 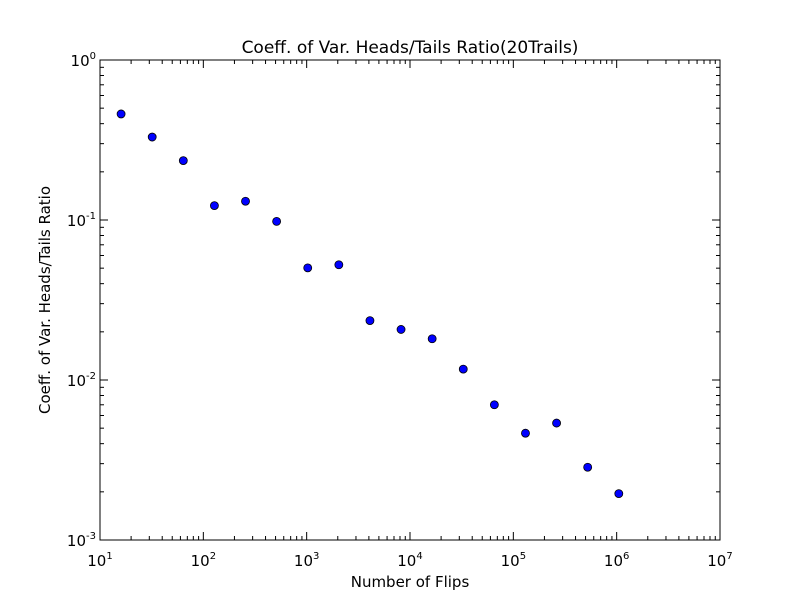 I want to click on x-axis-label: Number of Flips, so click(x=410, y=582).